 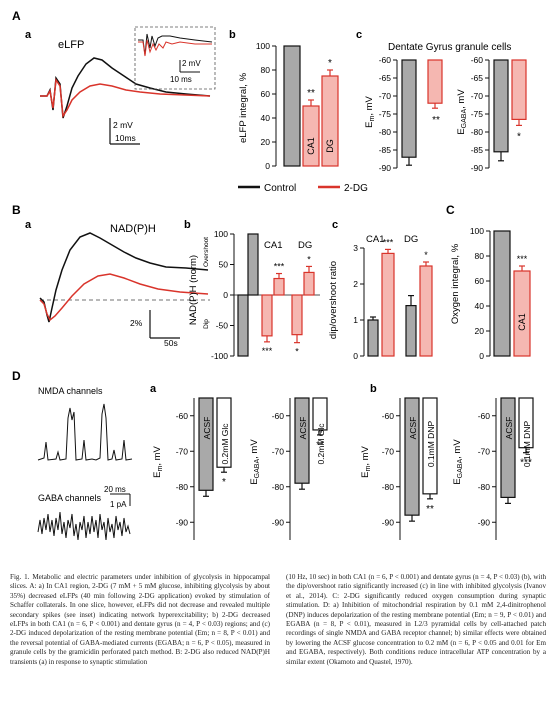 What do you see at coordinates (370, 111) in the screenshot?
I see `Ac-em-label: Em, mV` at bounding box center [370, 111].